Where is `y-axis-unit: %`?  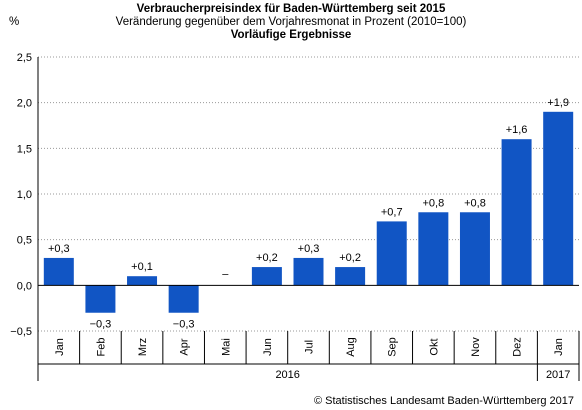 y-axis-unit: % is located at coordinates (14, 22).